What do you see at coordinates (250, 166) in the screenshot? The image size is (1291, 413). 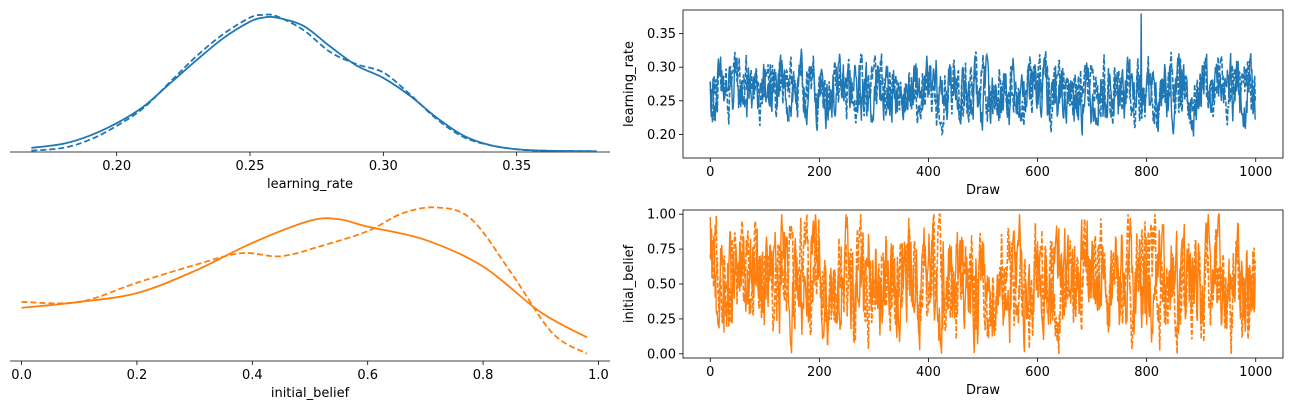 I see `x-tick-label: 0.25` at bounding box center [250, 166].